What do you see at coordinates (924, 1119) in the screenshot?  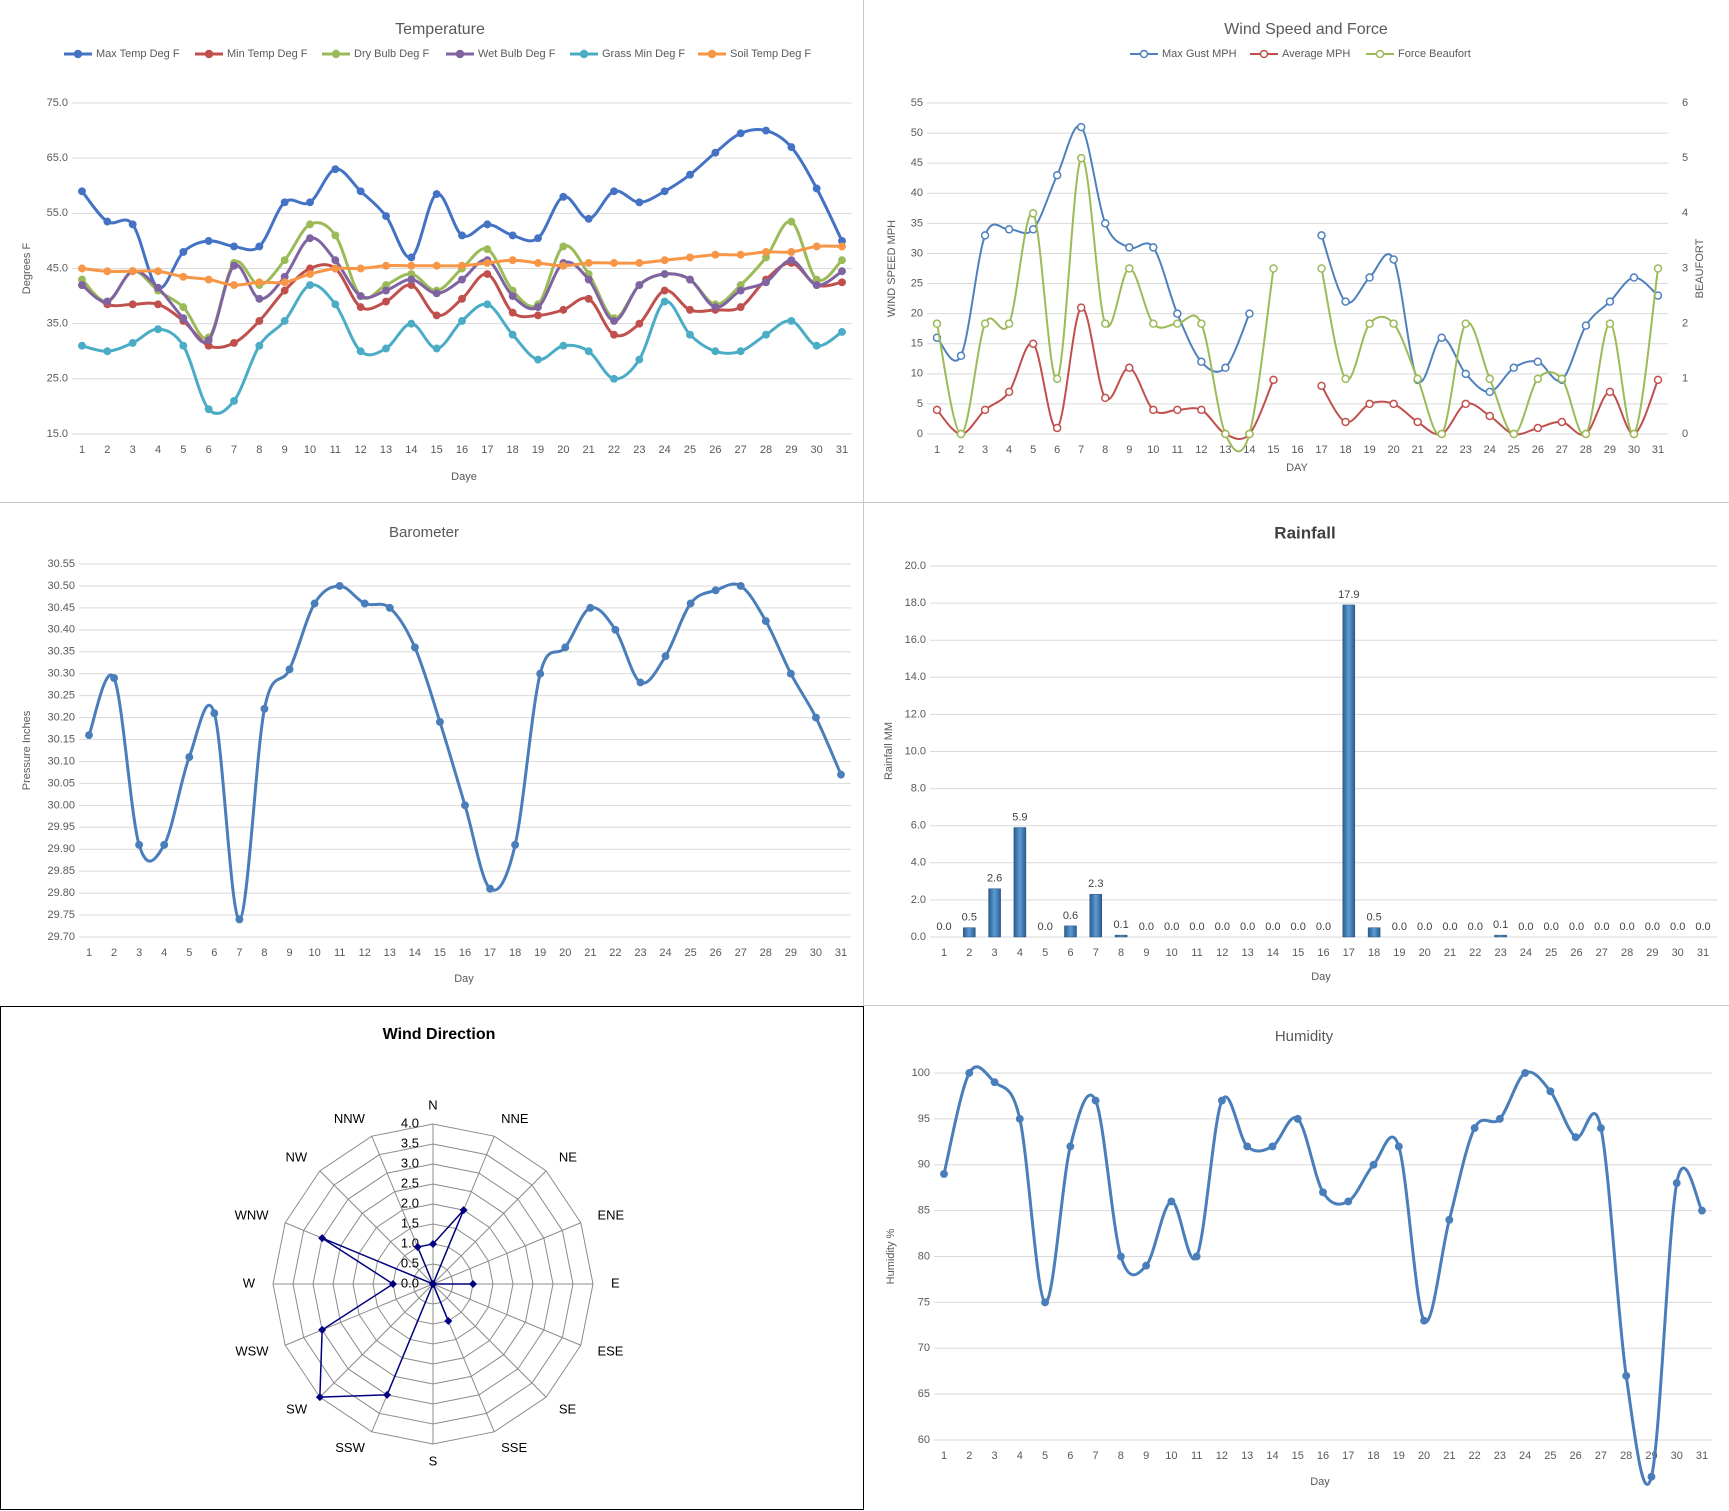 I see `y-tick-label: 95` at bounding box center [924, 1119].